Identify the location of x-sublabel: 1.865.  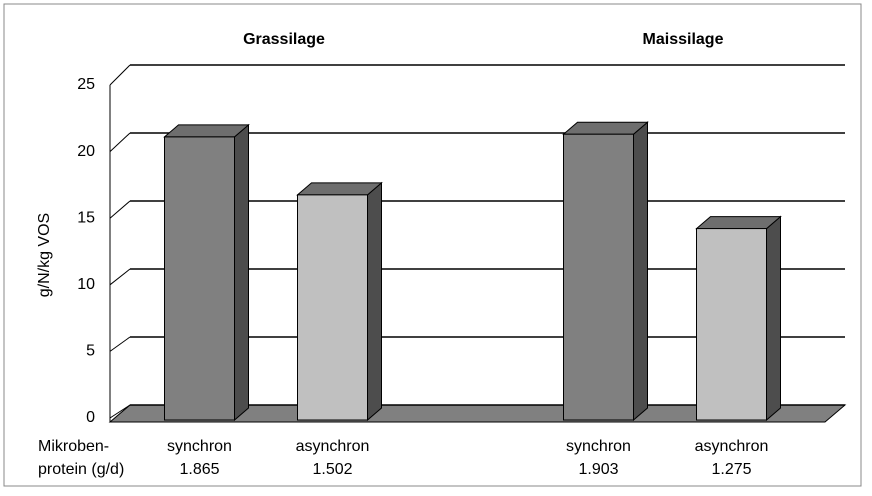
(199, 469).